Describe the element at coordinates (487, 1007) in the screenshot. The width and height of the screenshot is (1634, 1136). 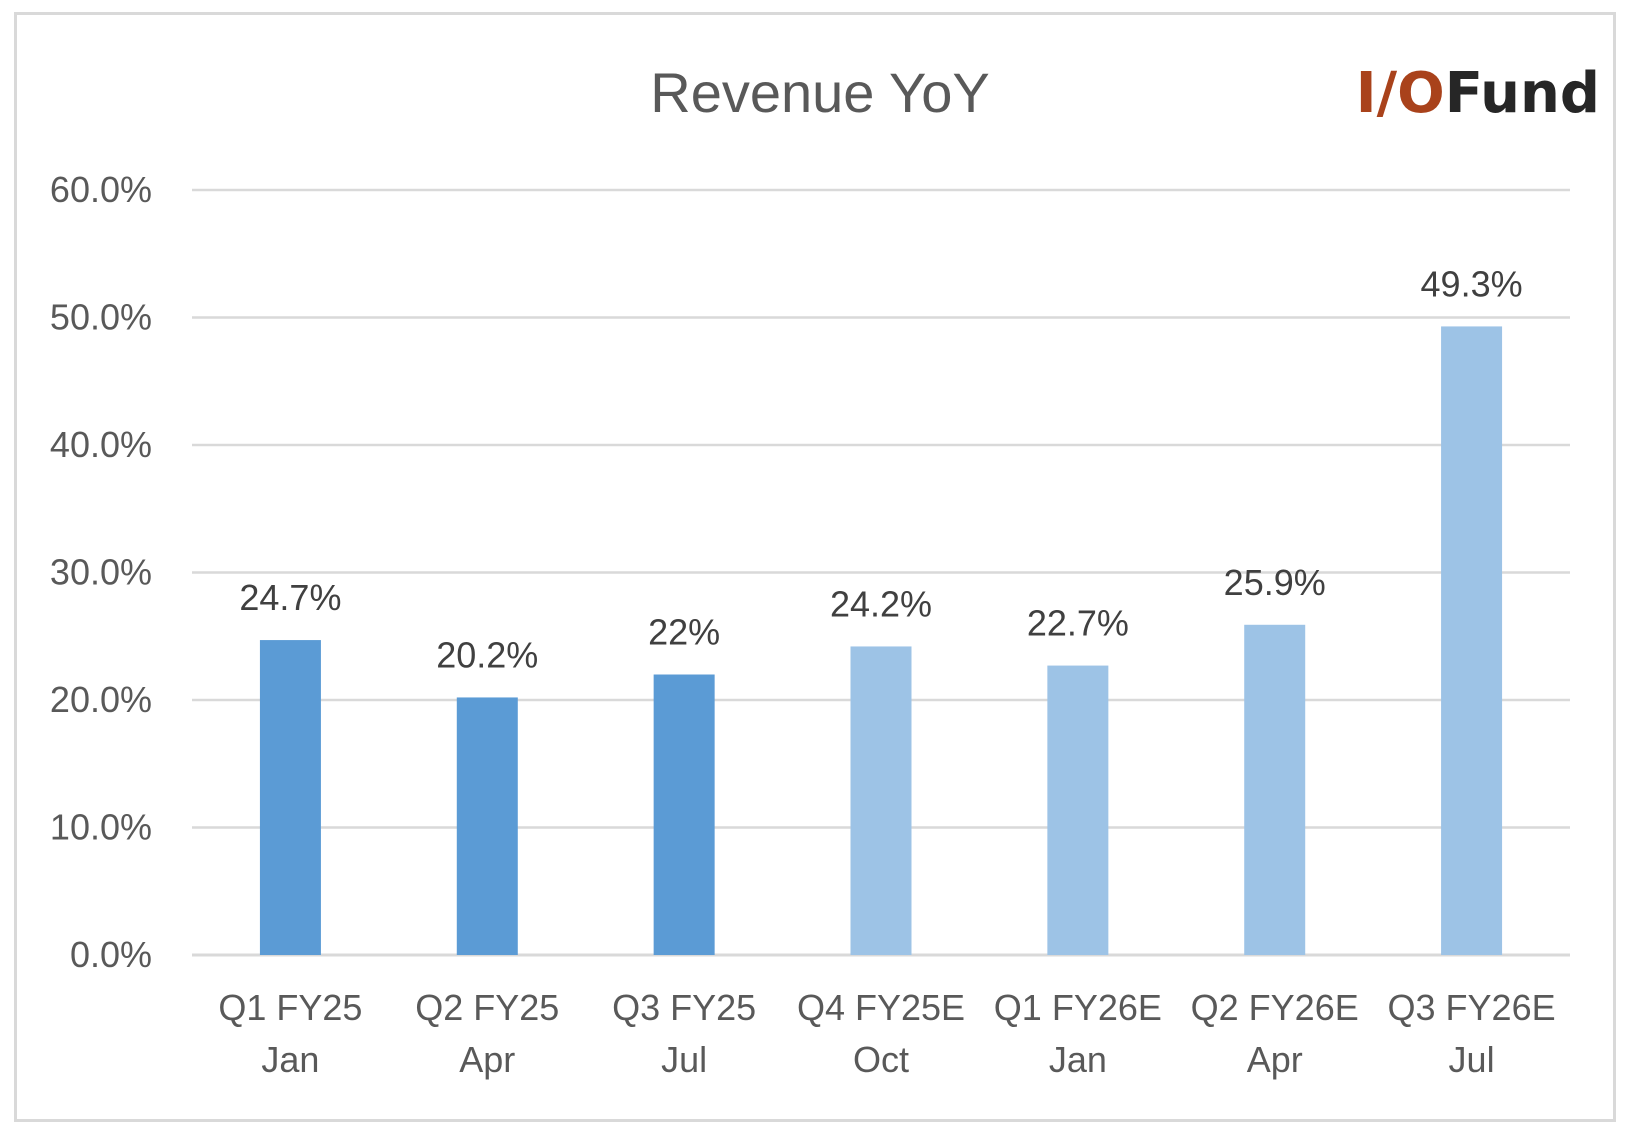
I see `category-label: Q2 FY25` at that location.